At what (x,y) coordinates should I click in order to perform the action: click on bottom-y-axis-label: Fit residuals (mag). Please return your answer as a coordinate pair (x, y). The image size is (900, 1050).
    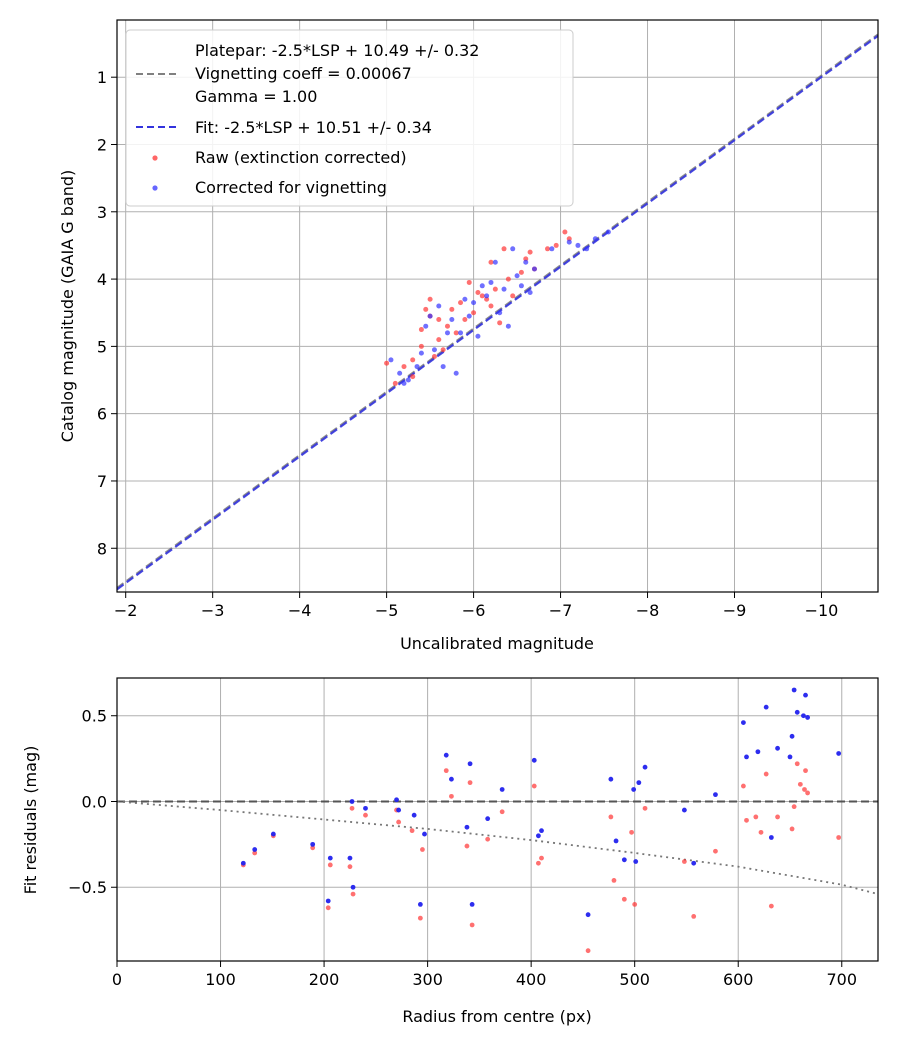
    Looking at the image, I should click on (30, 820).